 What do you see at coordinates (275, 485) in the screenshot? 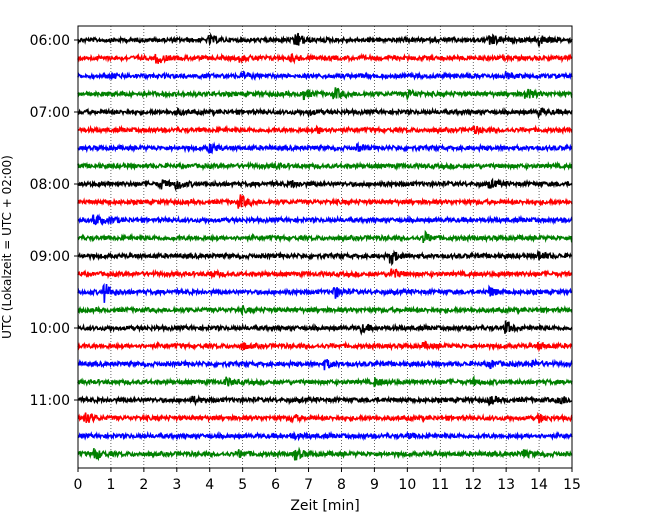
I see `x-tick-label: 6` at bounding box center [275, 485].